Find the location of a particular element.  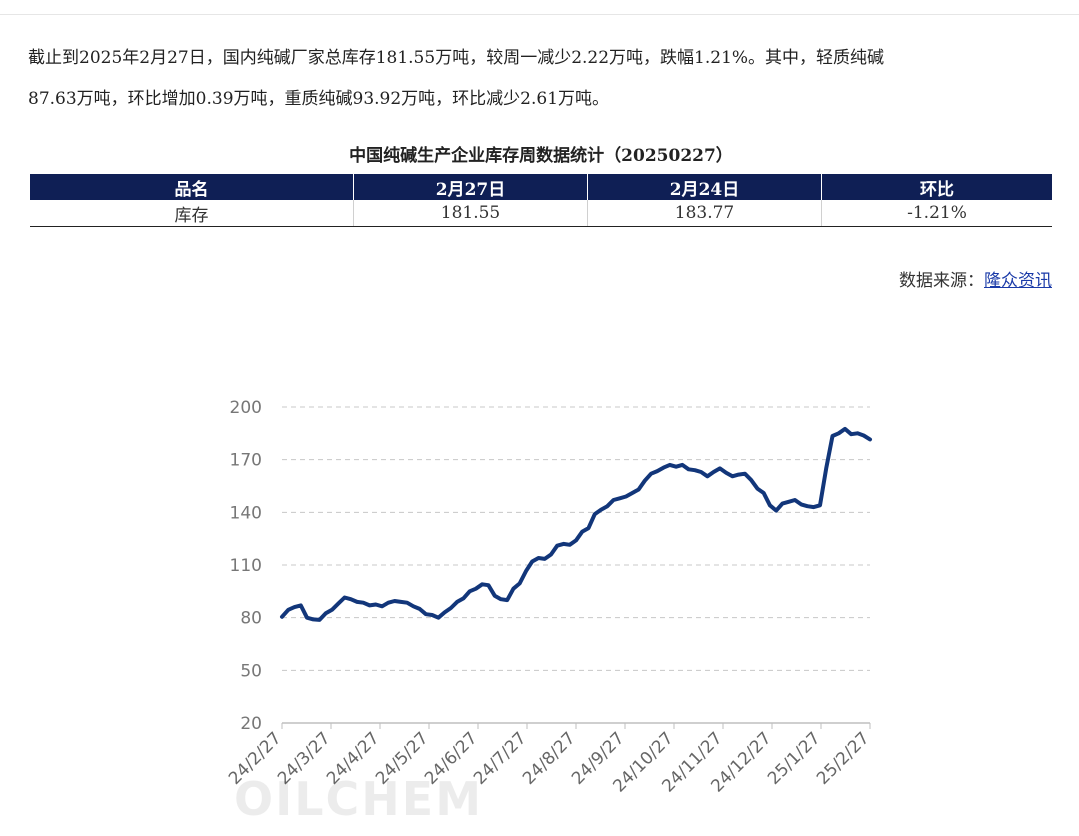

cell-previous: 183.77 is located at coordinates (704, 213).